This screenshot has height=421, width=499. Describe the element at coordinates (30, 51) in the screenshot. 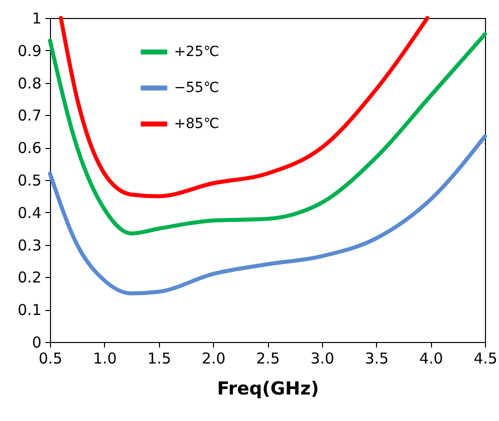

I see `y-tick-label: 0.9` at that location.